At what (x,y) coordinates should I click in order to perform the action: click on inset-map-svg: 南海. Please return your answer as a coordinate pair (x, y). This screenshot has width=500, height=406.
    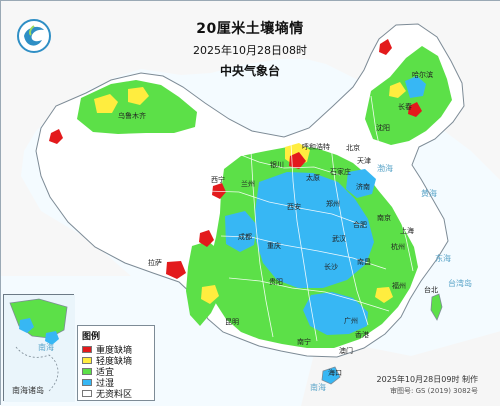
    Looking at the image, I should click on (39, 348).